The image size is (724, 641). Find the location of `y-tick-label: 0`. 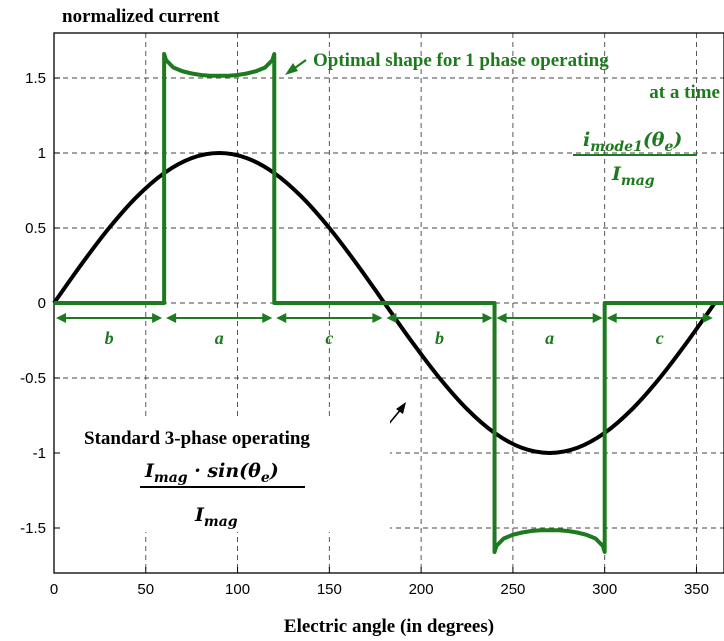

y-tick-label: 0 is located at coordinates (42, 303).